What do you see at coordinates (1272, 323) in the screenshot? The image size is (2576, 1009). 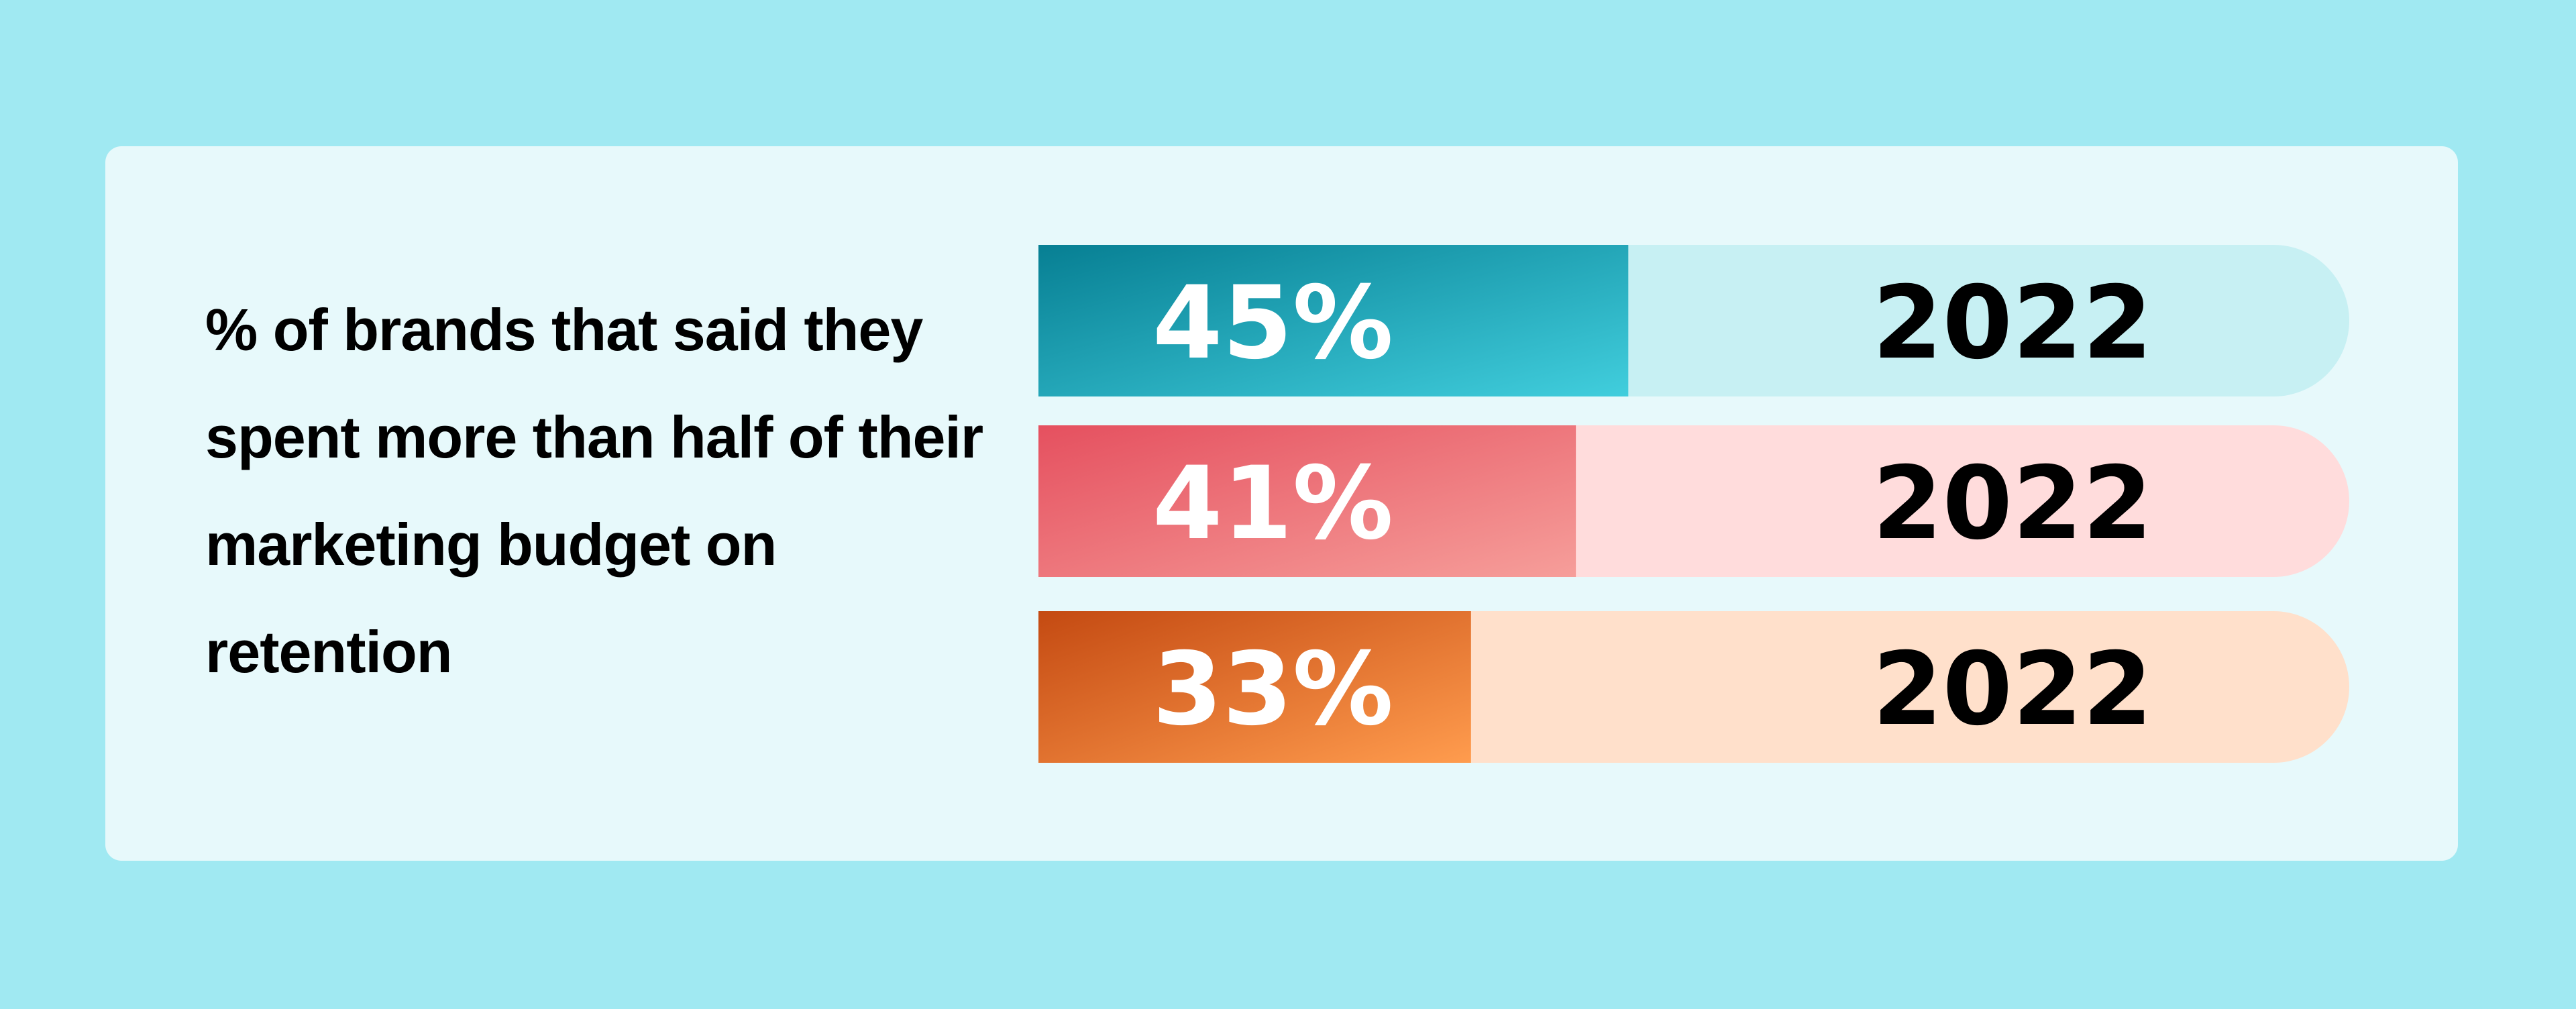 I see `value-label: 45%` at bounding box center [1272, 323].